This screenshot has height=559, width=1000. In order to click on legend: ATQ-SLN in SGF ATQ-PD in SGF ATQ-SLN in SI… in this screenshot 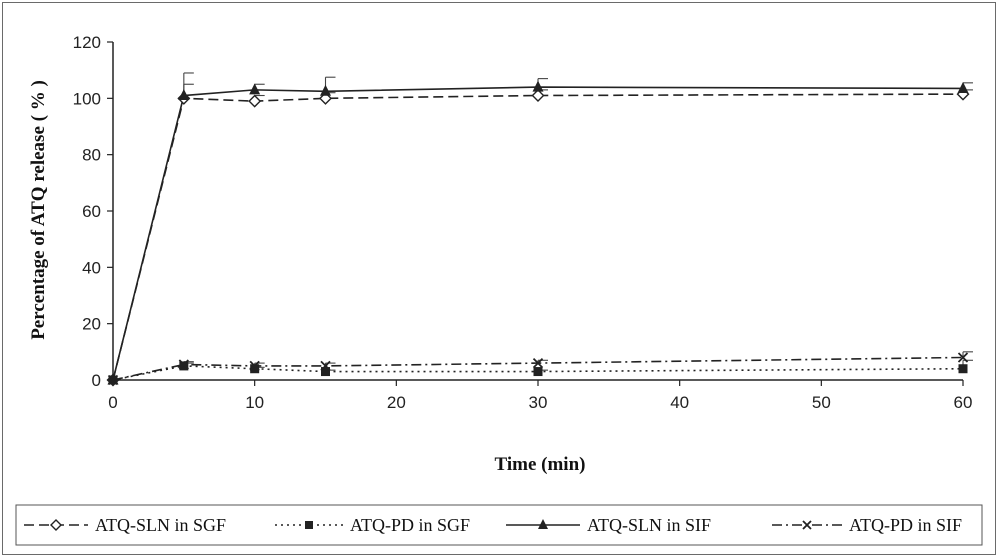, I will do `click(499, 525)`.